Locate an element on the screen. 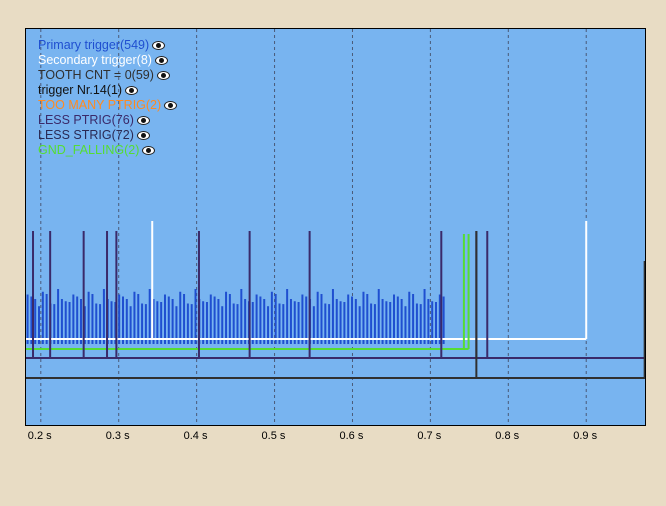 The width and height of the screenshot is (666, 506). legend-item: Secondary trigger(8) is located at coordinates (107, 60).